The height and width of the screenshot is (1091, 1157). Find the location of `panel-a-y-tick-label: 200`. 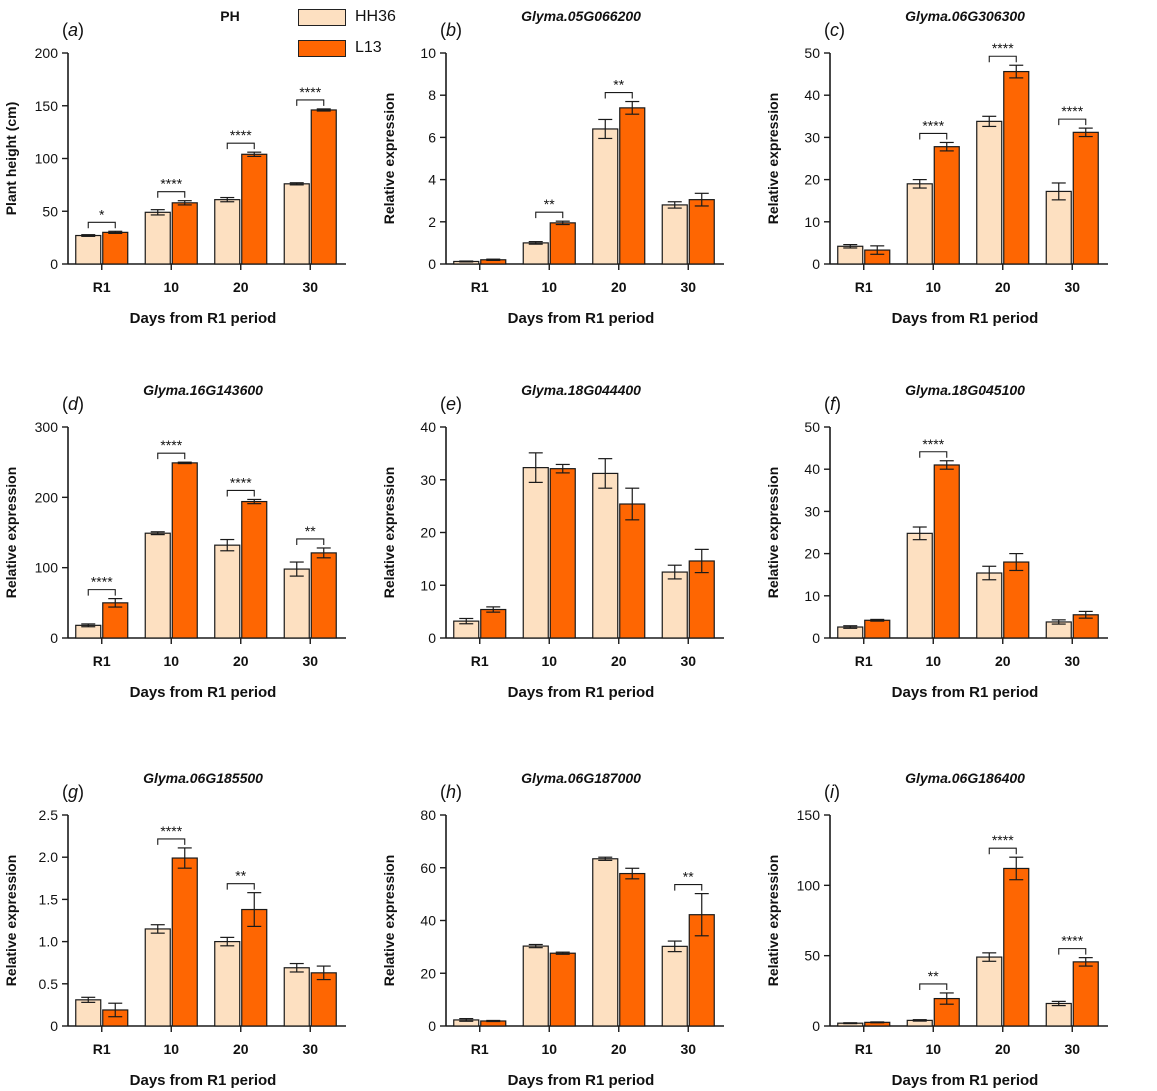

panel-a-y-tick-label: 200 is located at coordinates (47, 53).